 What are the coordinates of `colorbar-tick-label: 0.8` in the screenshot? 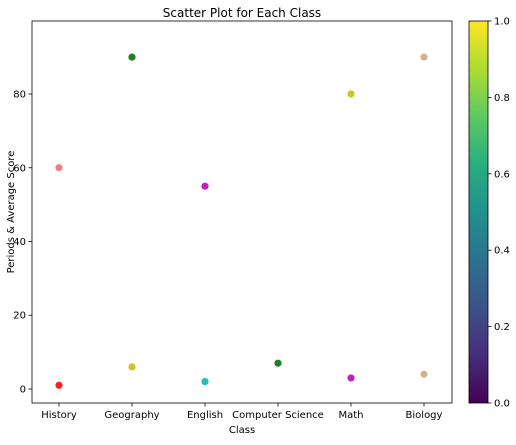 It's located at (502, 98).